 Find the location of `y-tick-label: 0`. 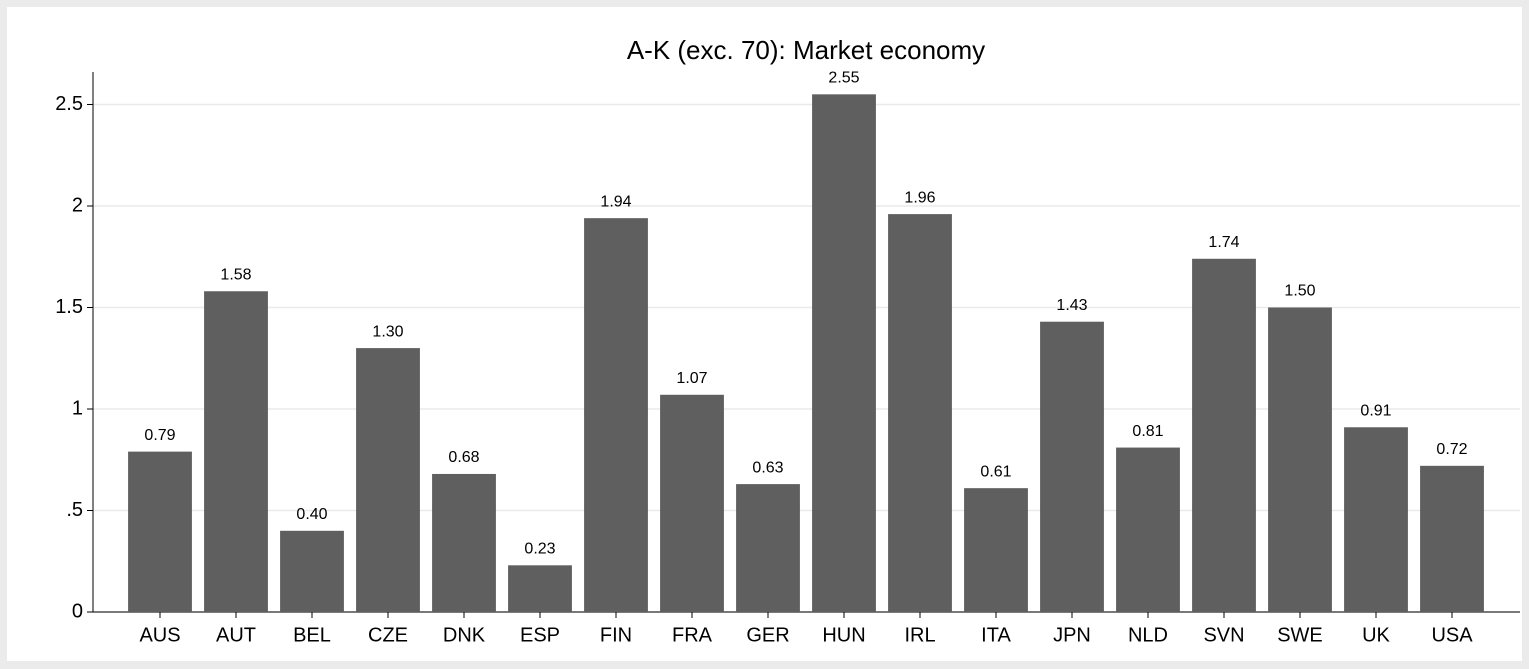

y-tick-label: 0 is located at coordinates (77, 611).